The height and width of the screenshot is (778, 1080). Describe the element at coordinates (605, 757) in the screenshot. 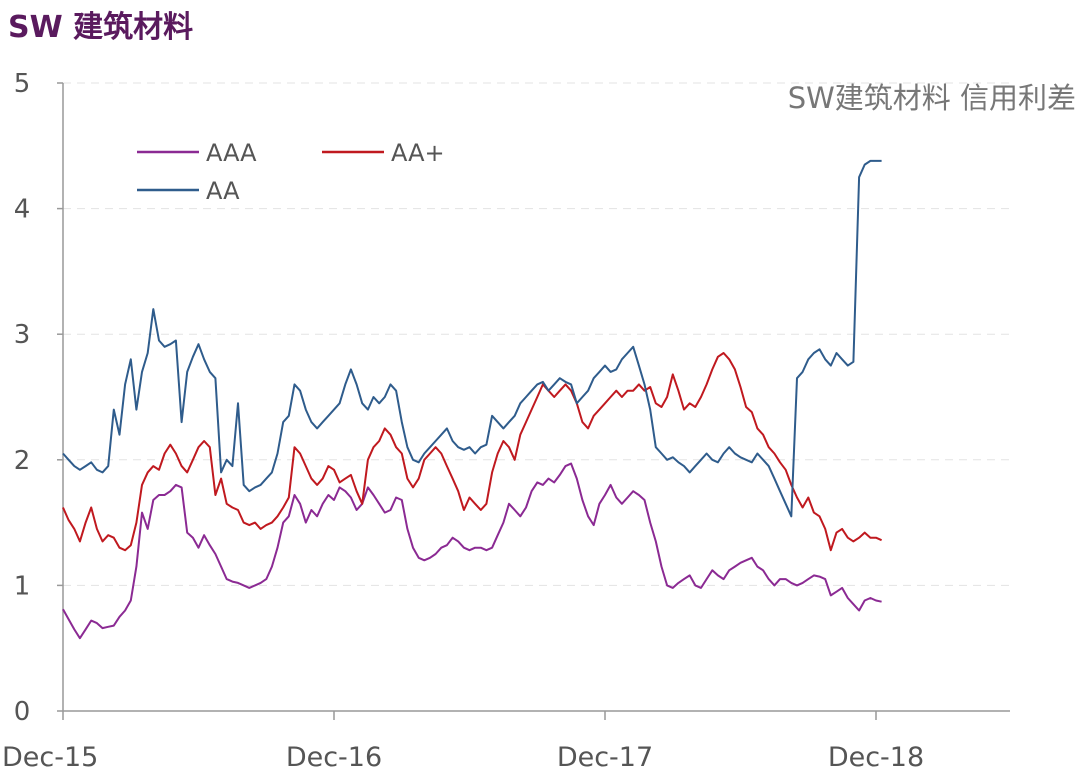

I see `x-tick-label: Dec-17` at that location.